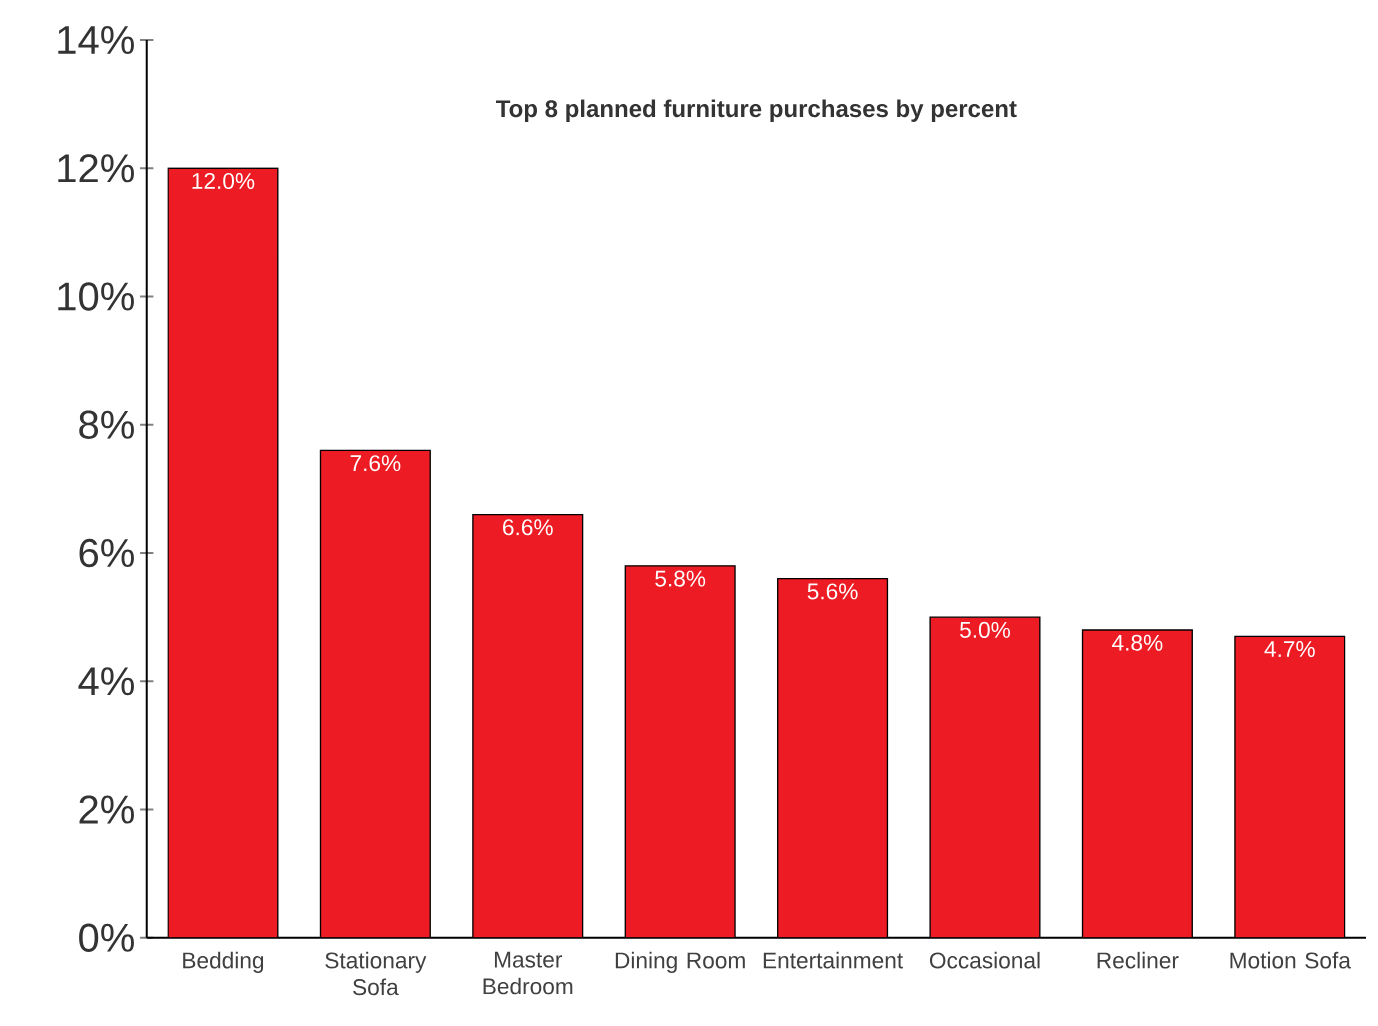  Describe the element at coordinates (106, 553) in the screenshot. I see `y-tick-label: 6%` at that location.